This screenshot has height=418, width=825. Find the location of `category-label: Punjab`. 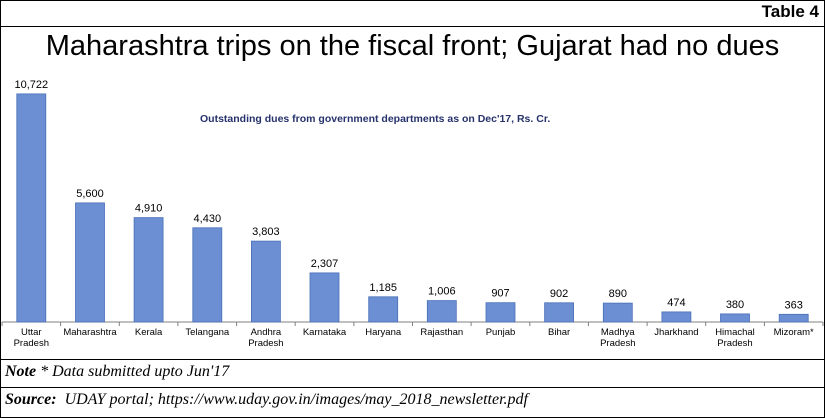

category-label: Punjab is located at coordinates (501, 332).